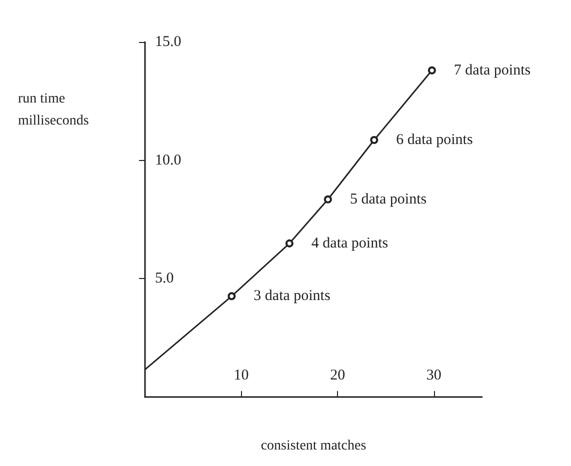 This screenshot has height=466, width=571. What do you see at coordinates (349, 243) in the screenshot?
I see `annotation: 4 data points` at bounding box center [349, 243].